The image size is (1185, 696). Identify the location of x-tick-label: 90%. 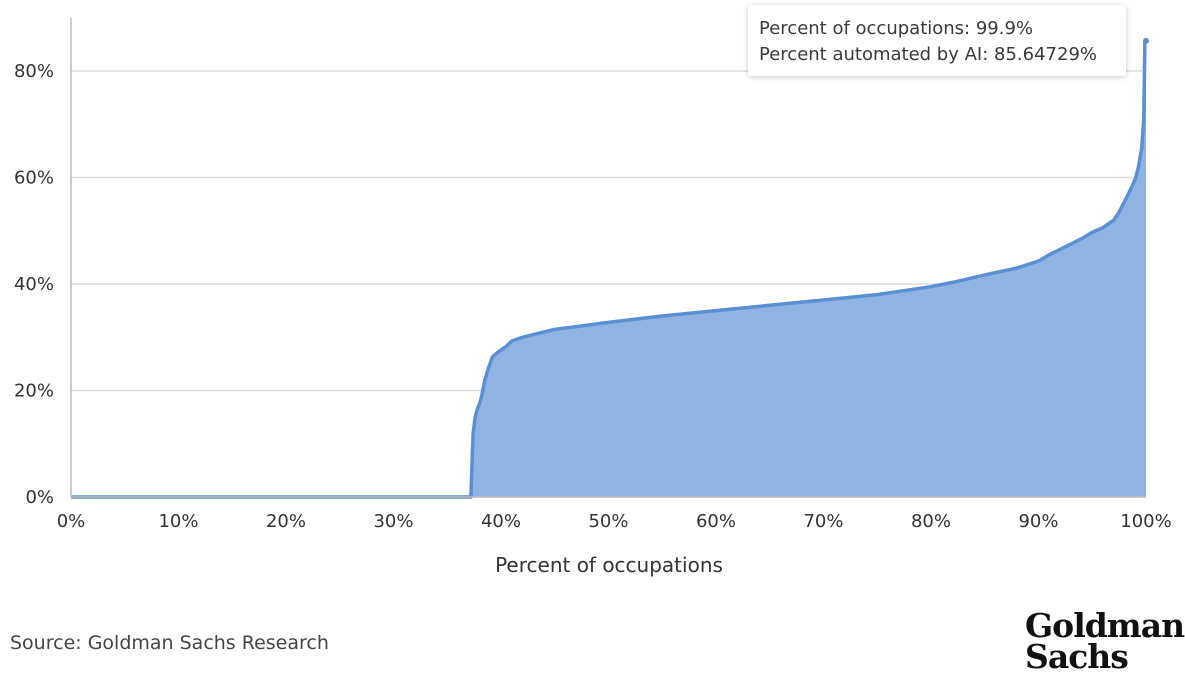
(1038, 521).